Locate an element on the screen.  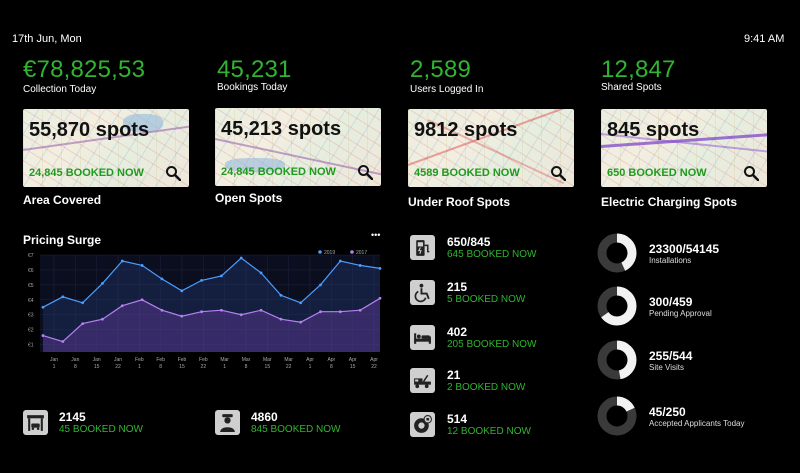
donut-label: Pending Approval is located at coordinates (680, 313).